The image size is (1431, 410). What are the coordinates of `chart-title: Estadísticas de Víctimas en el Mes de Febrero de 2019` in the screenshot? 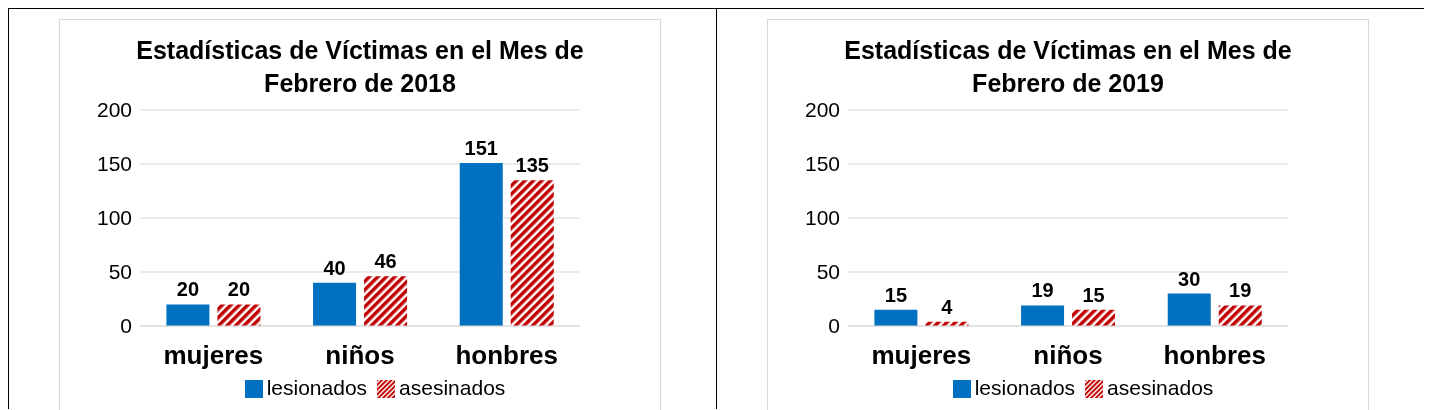 It's located at (1068, 67).